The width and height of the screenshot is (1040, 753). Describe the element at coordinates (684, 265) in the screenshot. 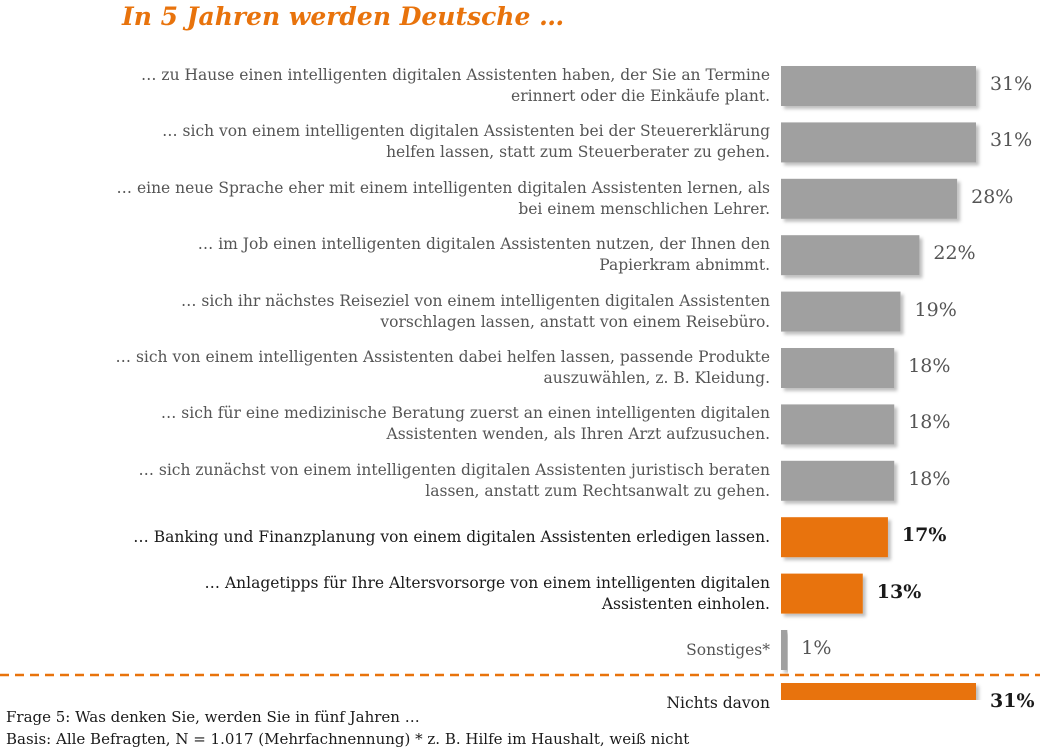

I see `category-label-line: Papierkram abnimmt.` at that location.